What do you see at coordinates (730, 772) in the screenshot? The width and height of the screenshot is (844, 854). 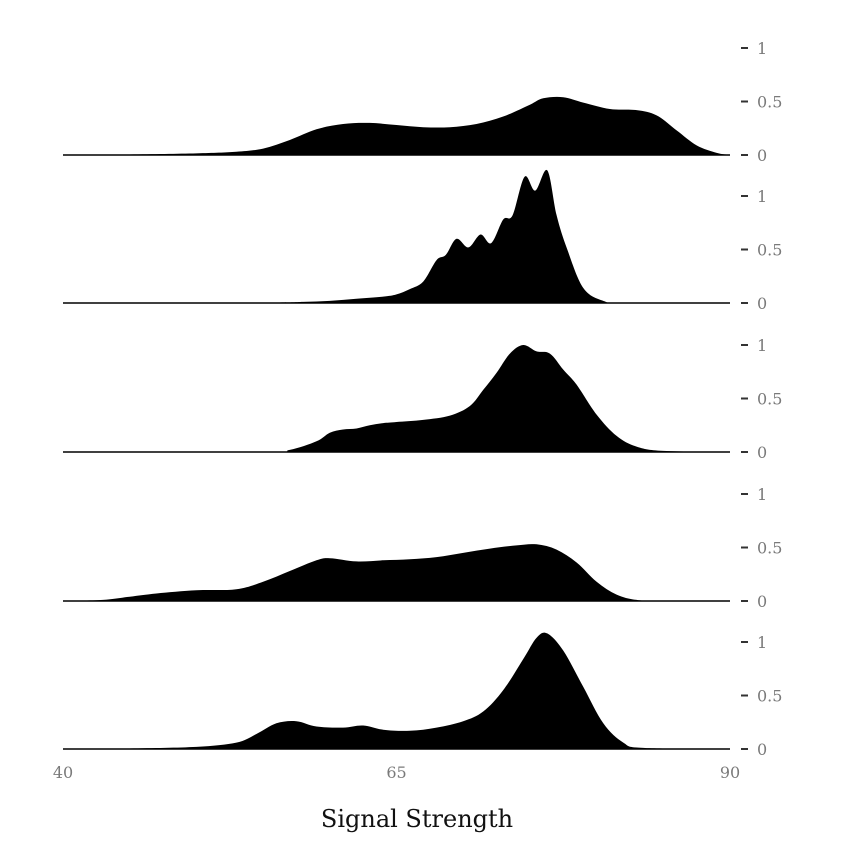 I see `x-tick-label: 90` at bounding box center [730, 772].